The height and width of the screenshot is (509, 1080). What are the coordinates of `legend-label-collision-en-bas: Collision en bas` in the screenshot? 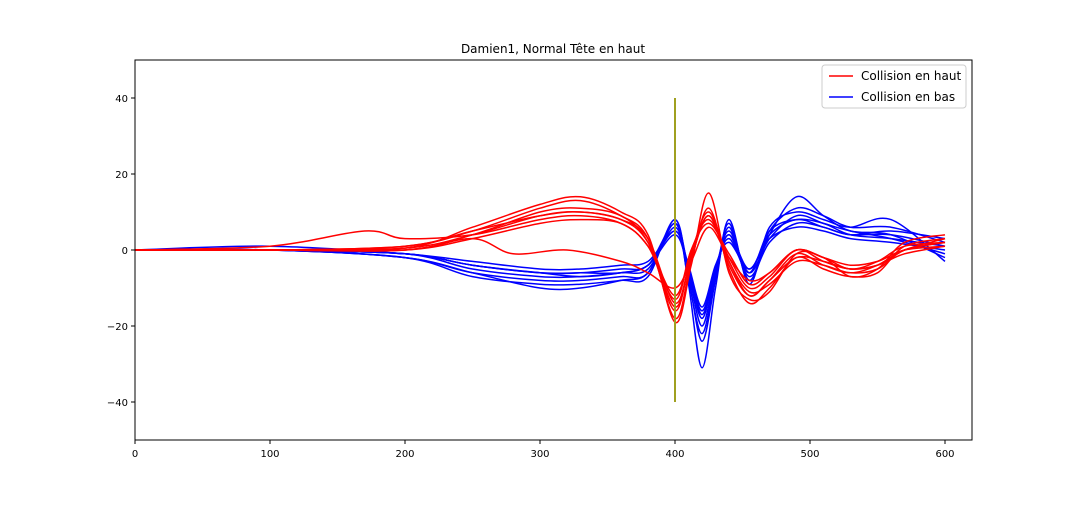 It's located at (908, 97).